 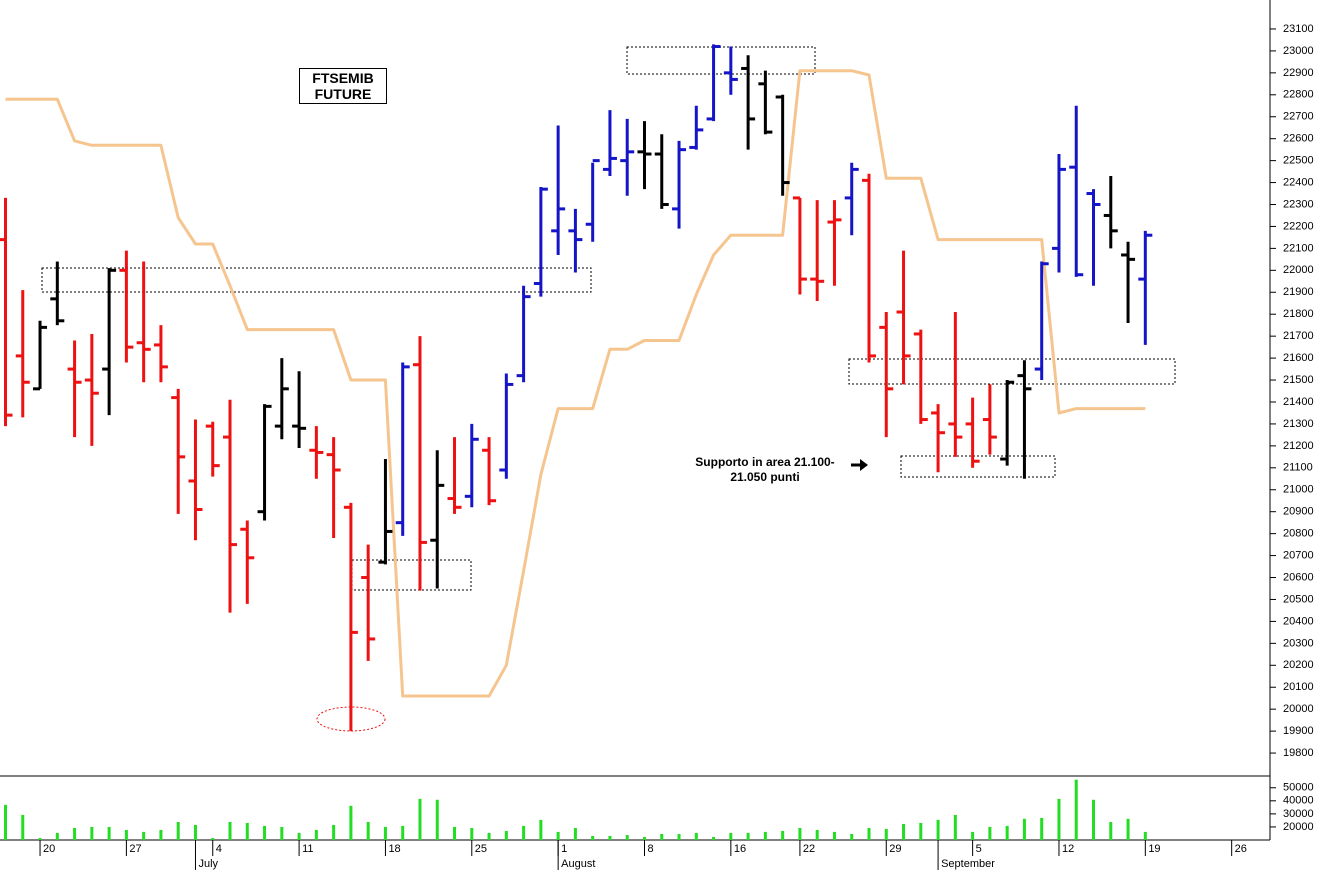 I want to click on low-marker, so click(x=351, y=719).